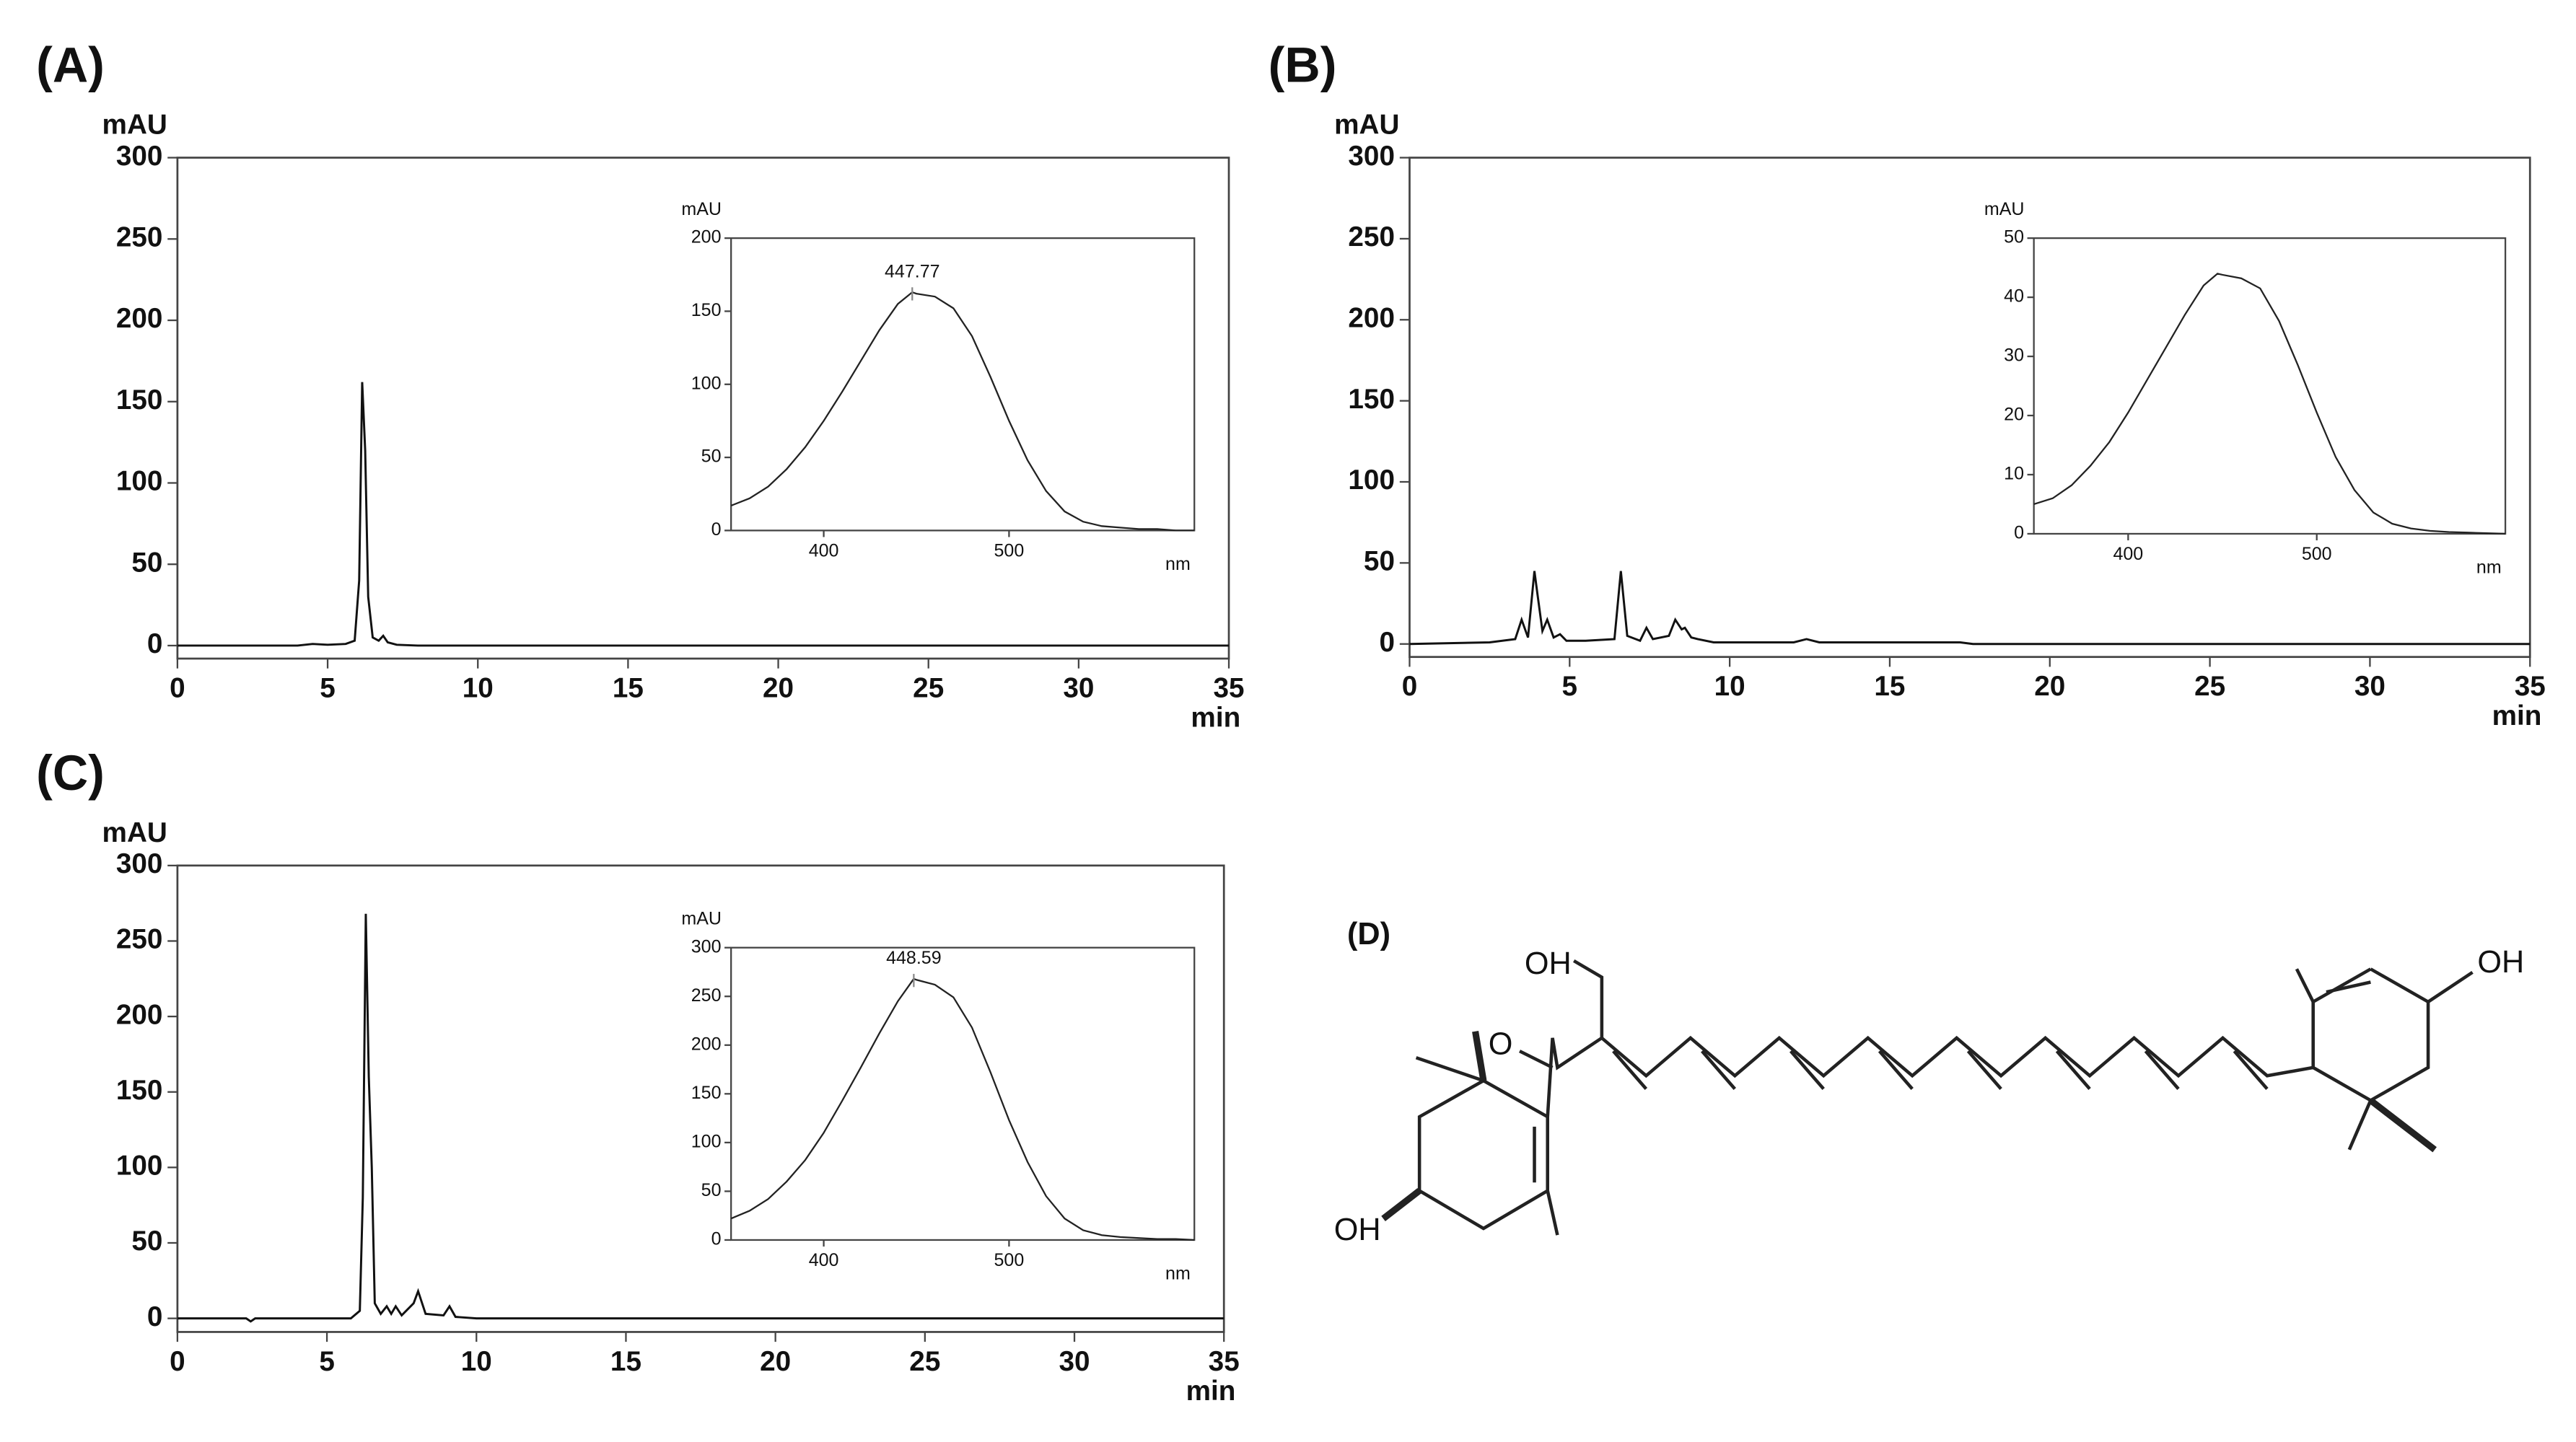  What do you see at coordinates (2014, 356) in the screenshot?
I see `y-tick-label: 30` at bounding box center [2014, 356].